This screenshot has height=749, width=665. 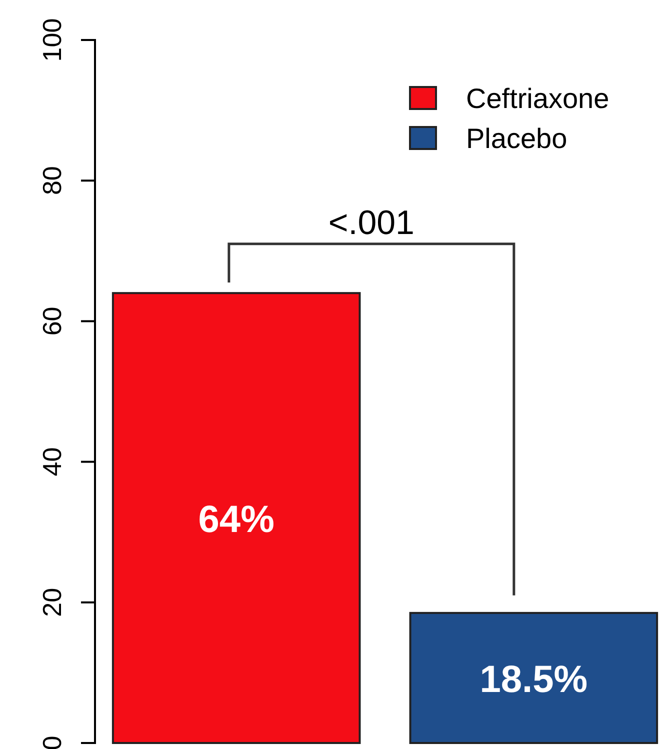 What do you see at coordinates (52, 461) in the screenshot?
I see `y-tick-label: 40` at bounding box center [52, 461].